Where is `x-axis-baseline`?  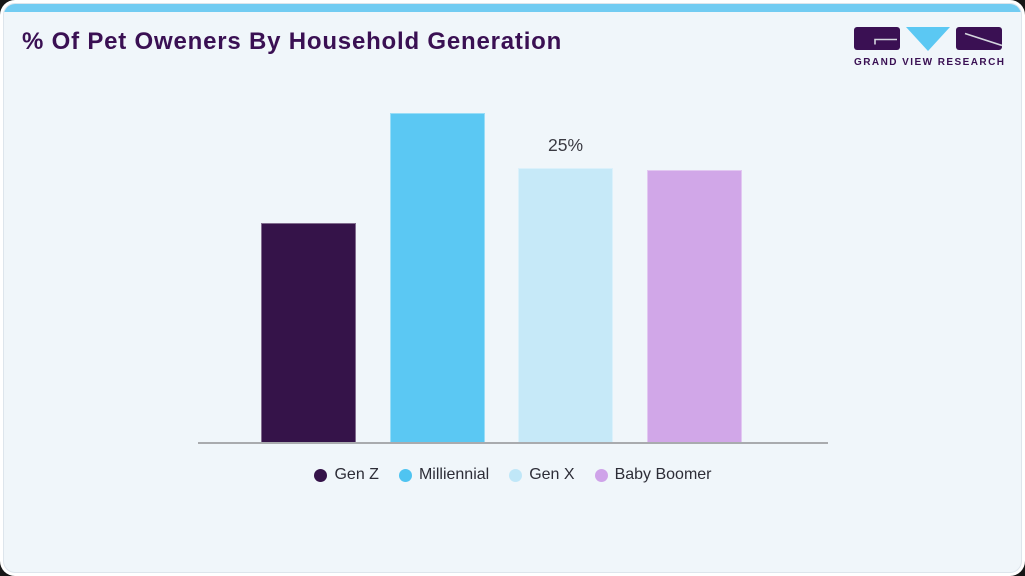 x-axis-baseline is located at coordinates (513, 443).